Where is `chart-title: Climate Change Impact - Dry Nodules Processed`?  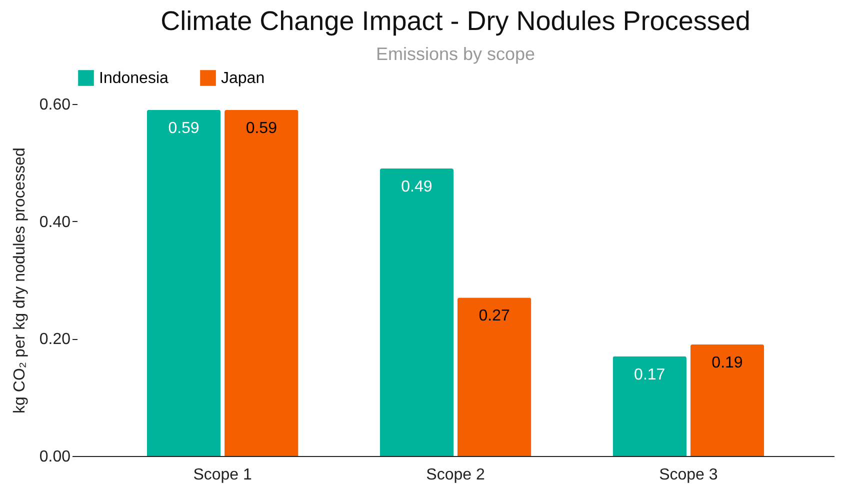 chart-title: Climate Change Impact - Dry Nodules Processed is located at coordinates (455, 21).